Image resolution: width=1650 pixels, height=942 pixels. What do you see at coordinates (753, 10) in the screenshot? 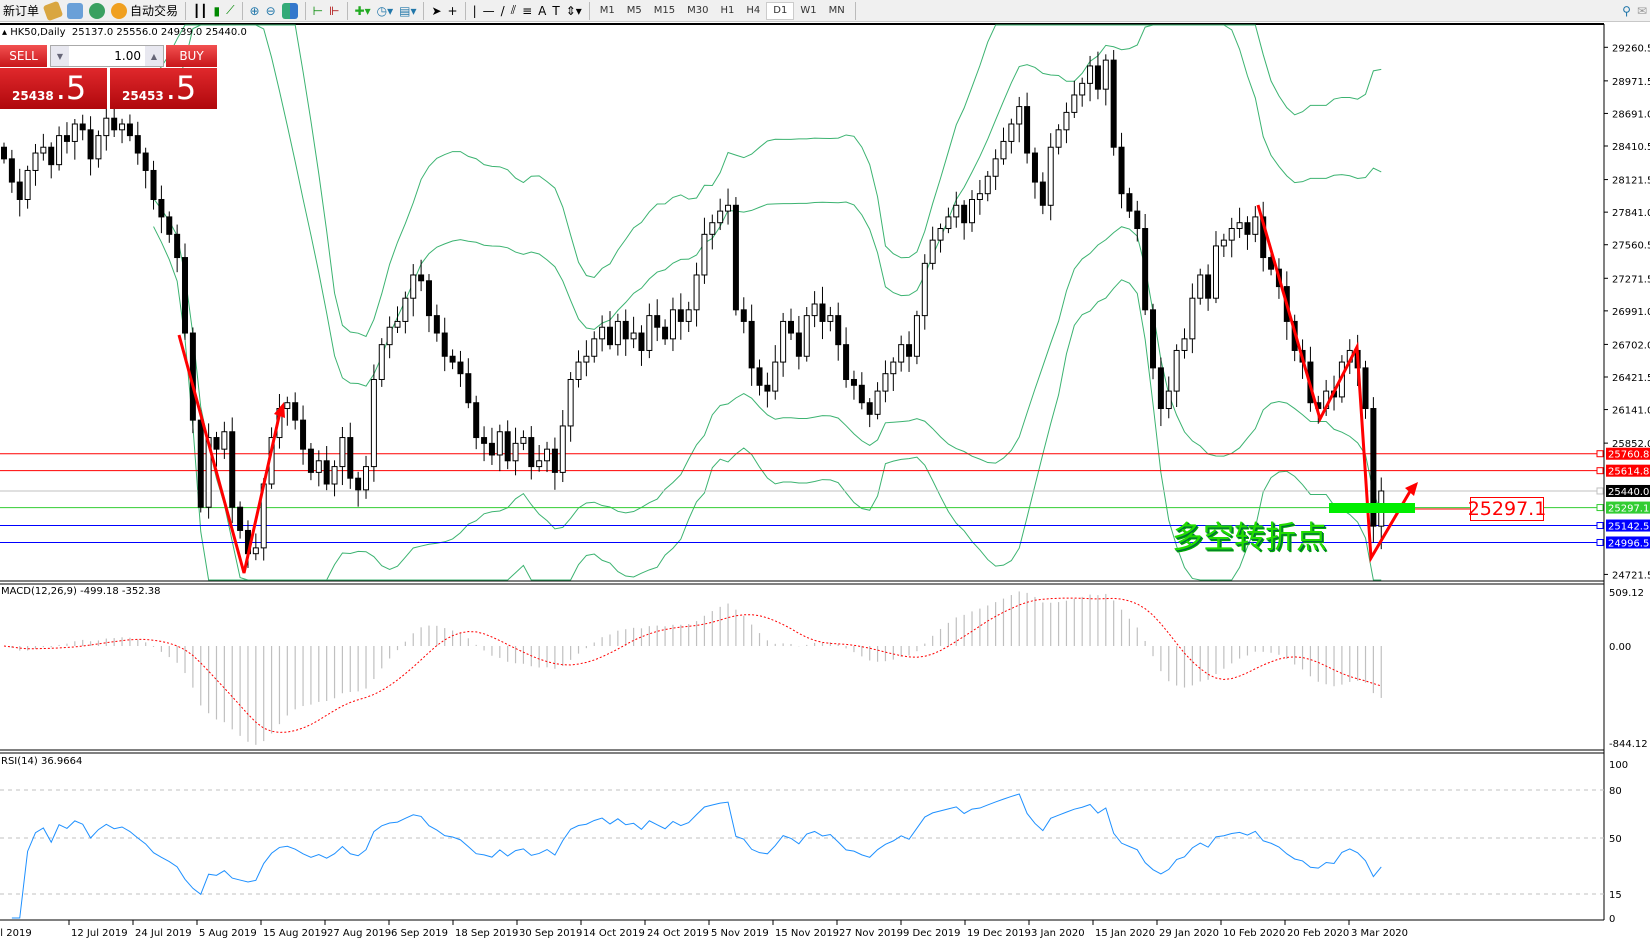
I see `timeframe-h4: H4` at bounding box center [753, 10].